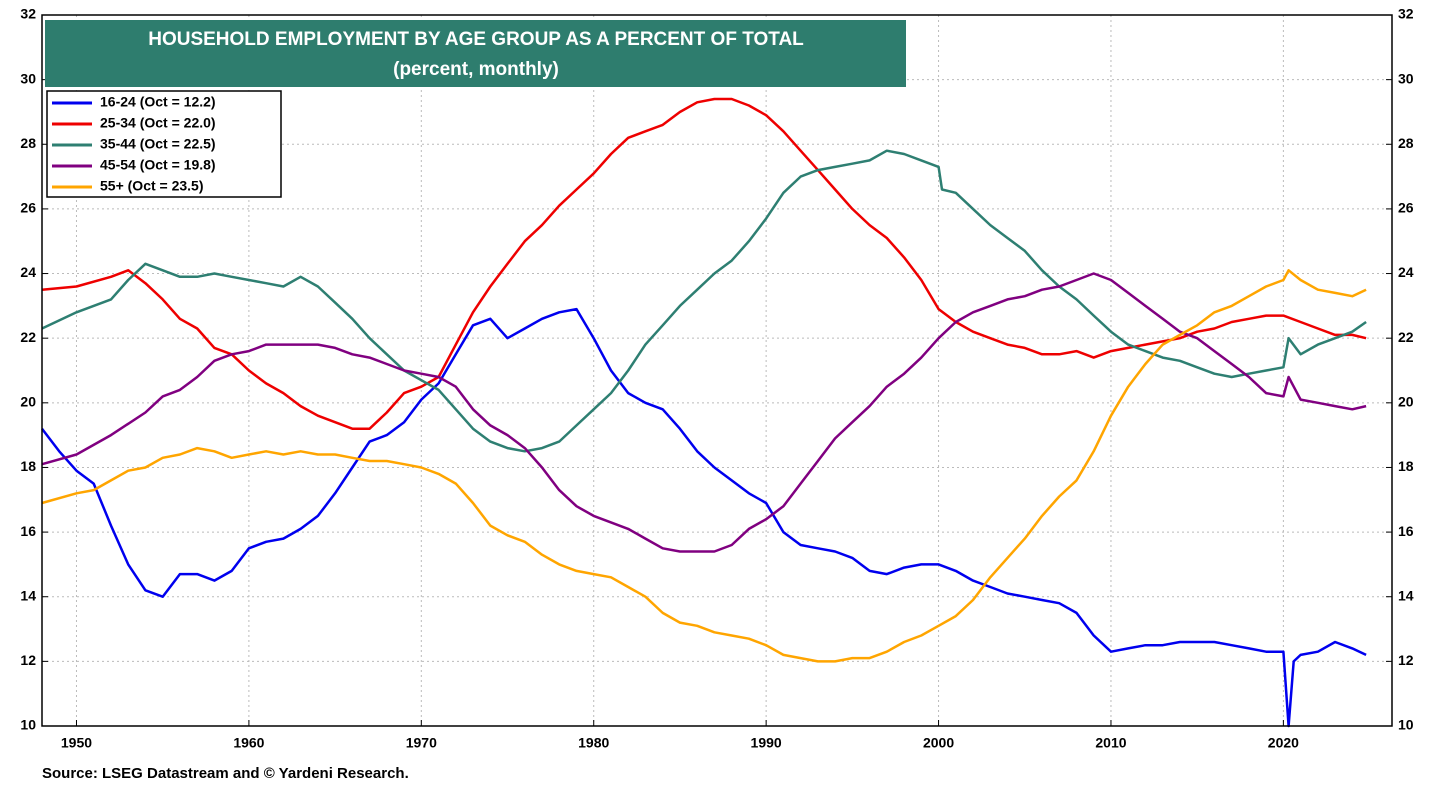 Image resolution: width=1442 pixels, height=792 pixels. I want to click on chart-subtitle: (percent, monthly), so click(476, 69).